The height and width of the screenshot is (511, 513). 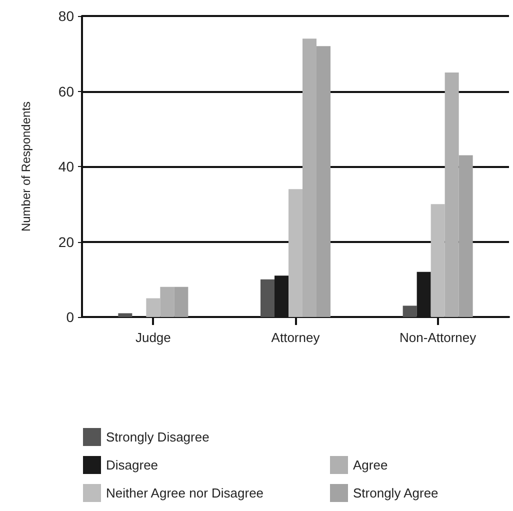 I want to click on legend-label: Neither Agree nor Disagree, so click(x=185, y=493).